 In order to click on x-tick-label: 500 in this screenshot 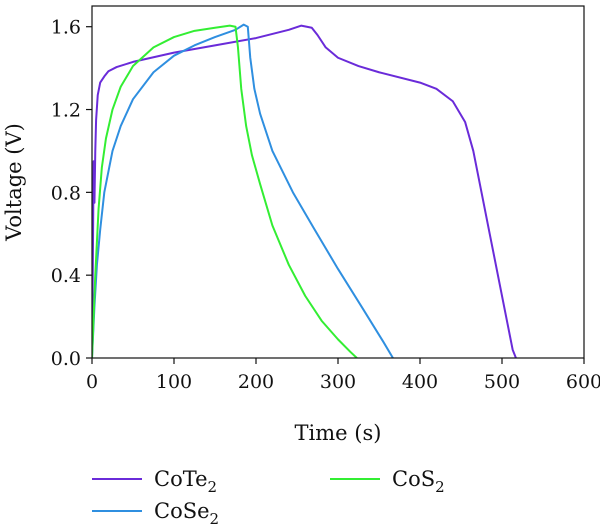, I will do `click(502, 382)`.